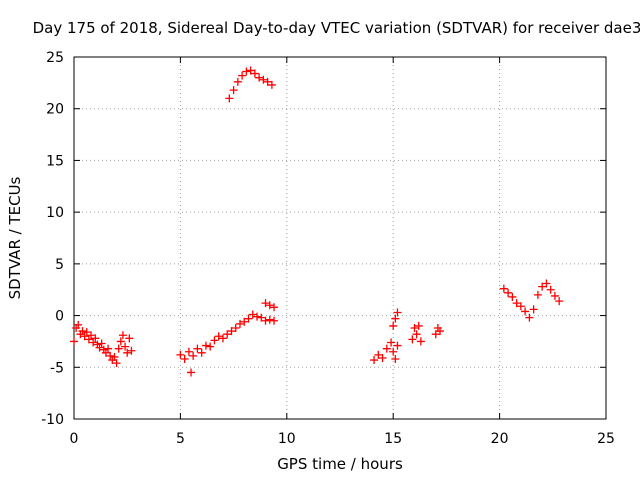 The image size is (640, 480). I want to click on y-tick-label: 25, so click(55, 58).